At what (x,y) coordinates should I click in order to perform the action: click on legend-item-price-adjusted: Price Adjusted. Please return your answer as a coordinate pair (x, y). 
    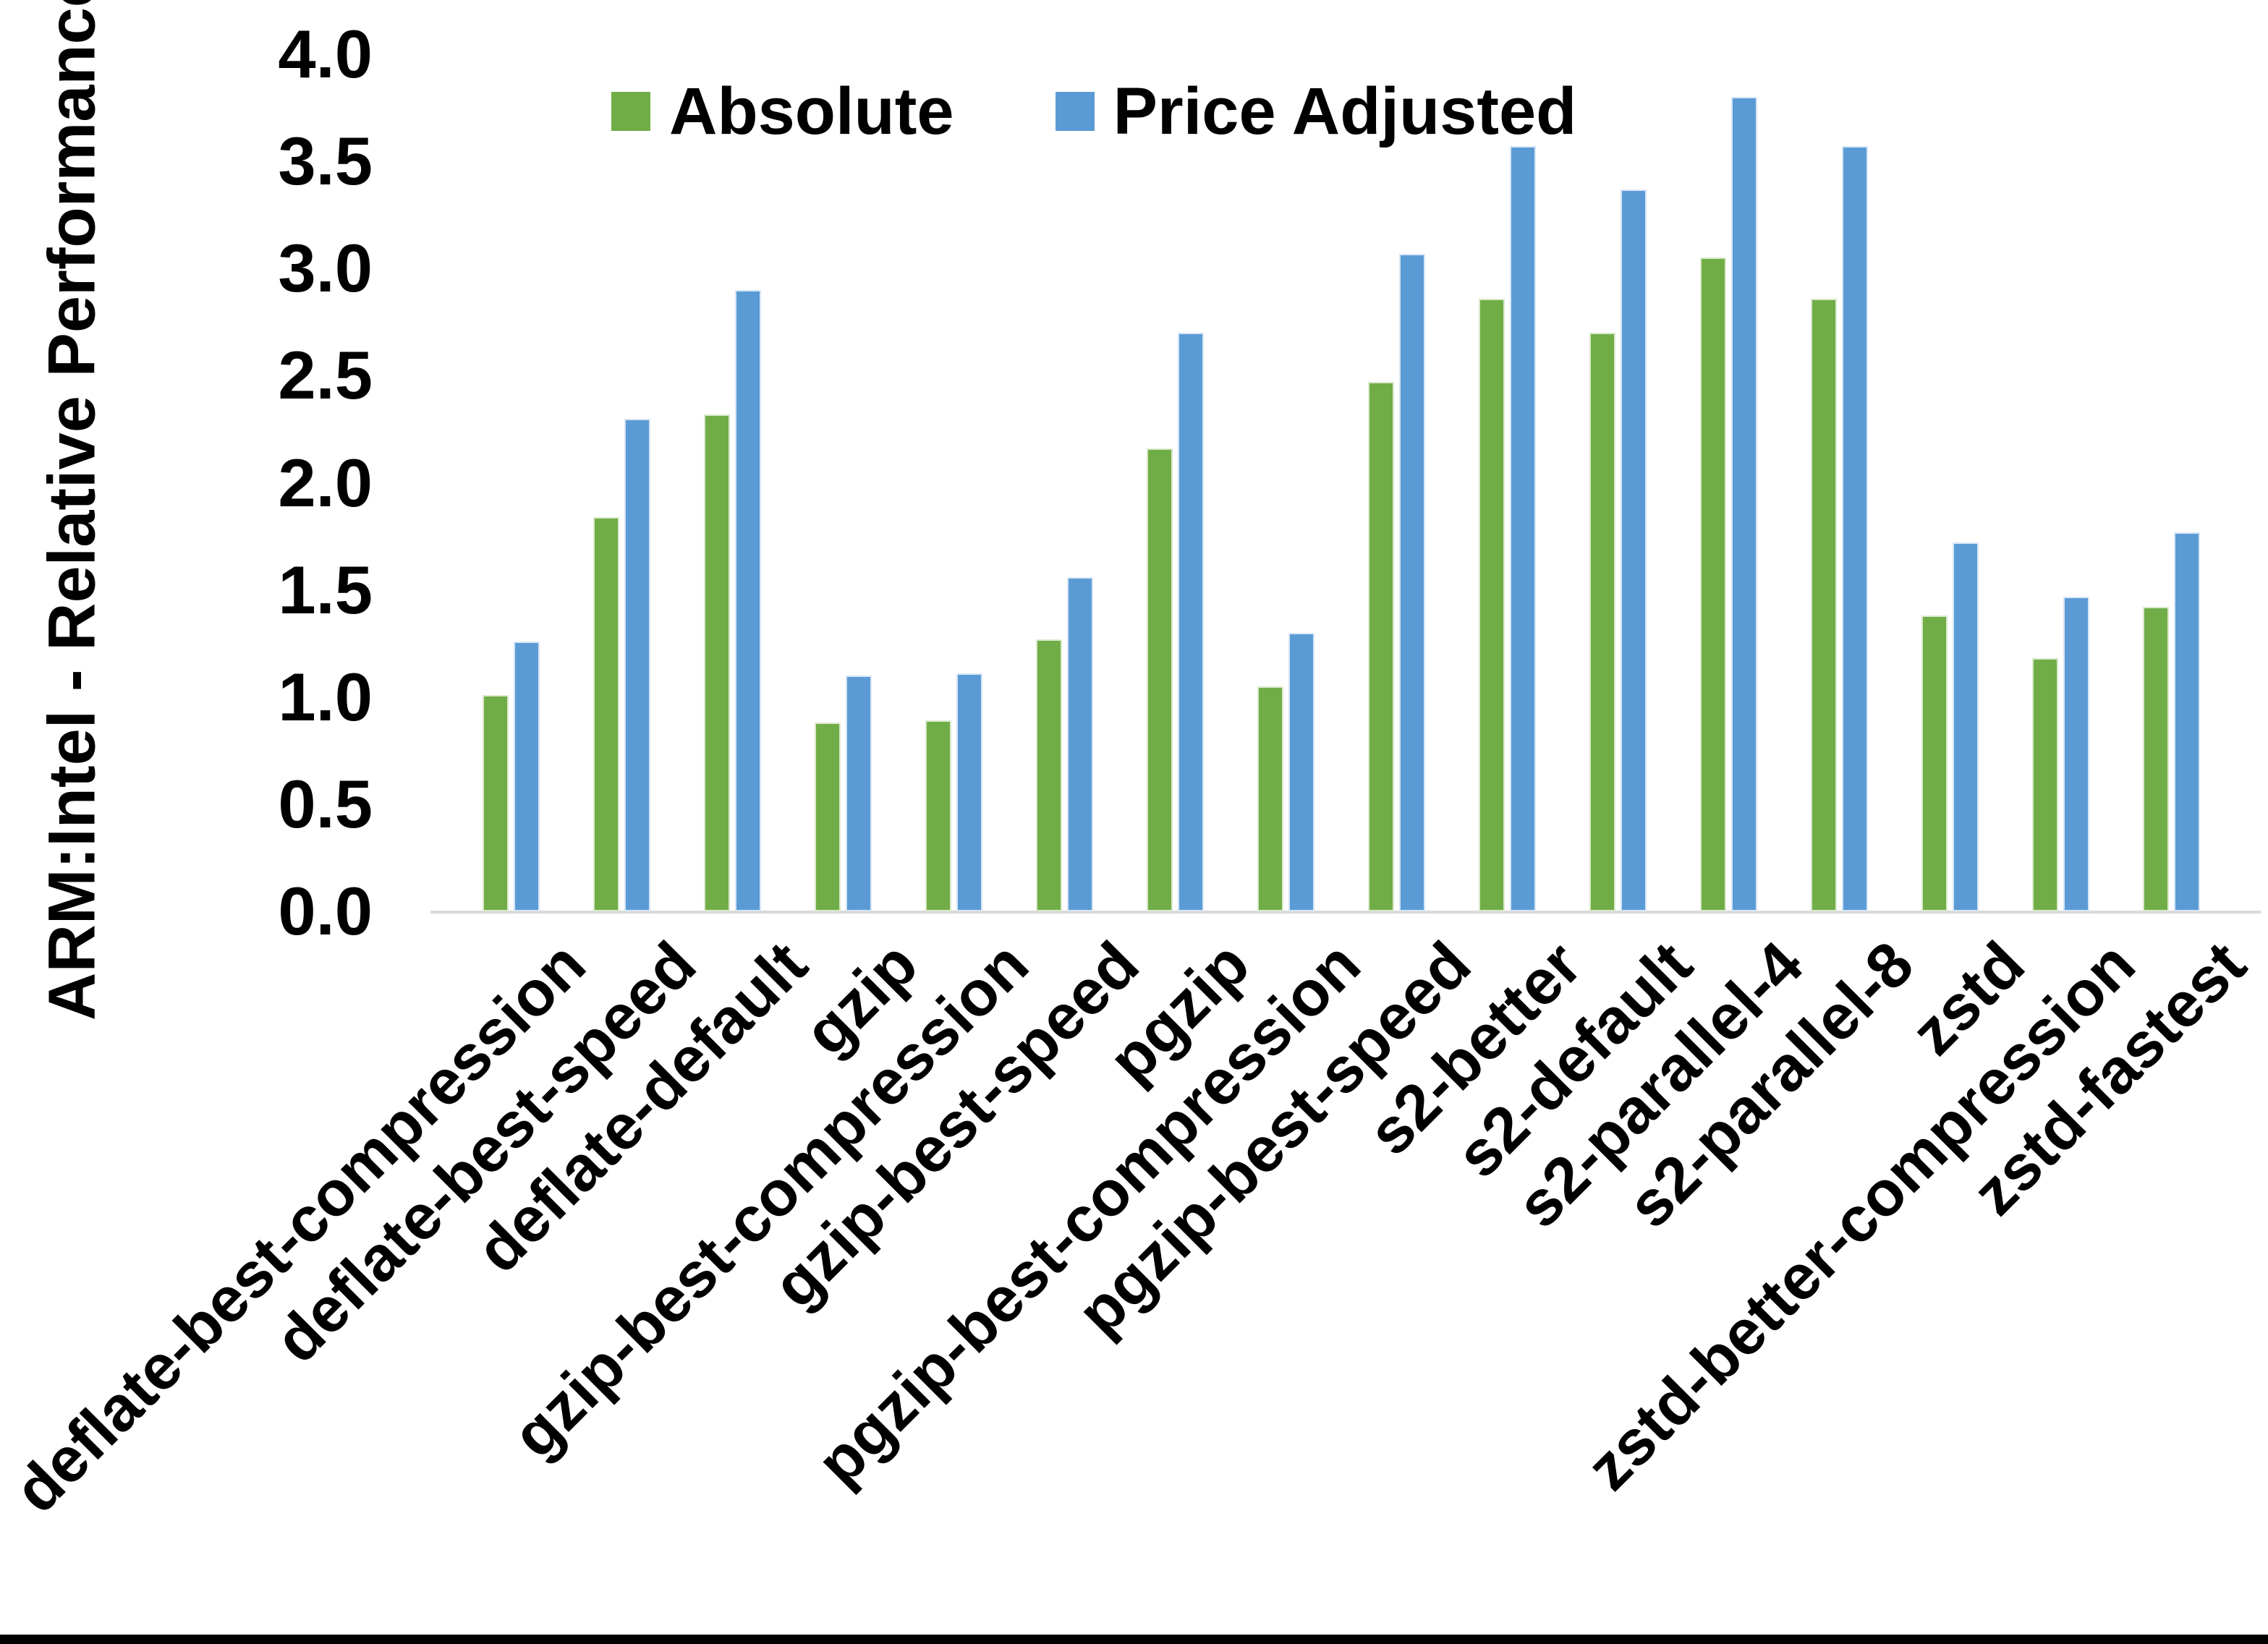
    Looking at the image, I should click on (1316, 111).